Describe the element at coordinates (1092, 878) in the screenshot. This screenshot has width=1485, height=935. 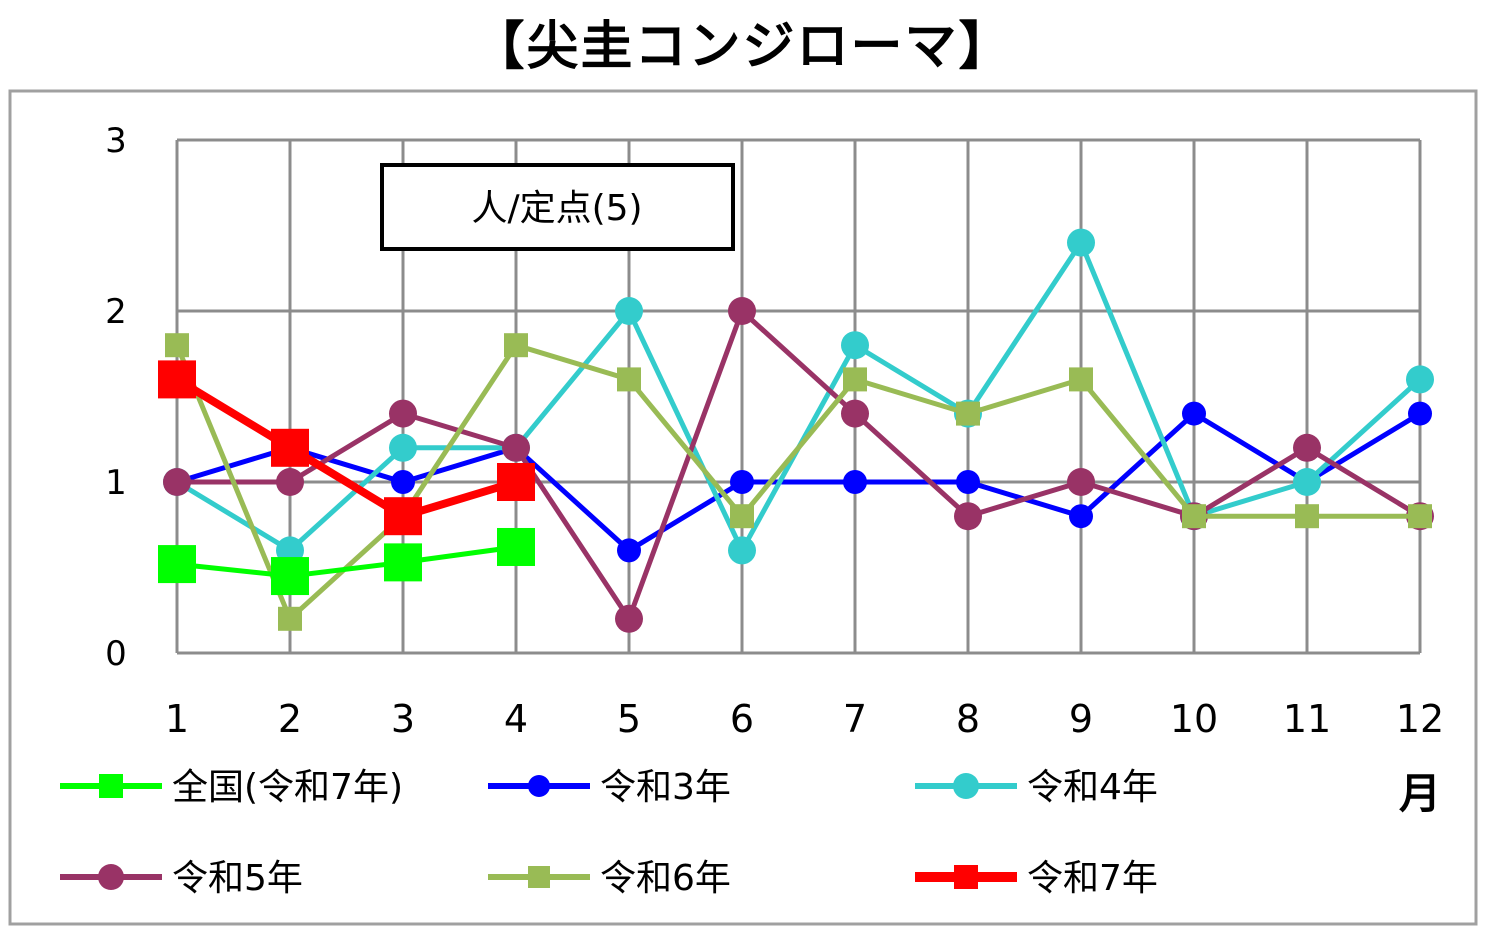
I see `legend-label: 令和7年` at that location.